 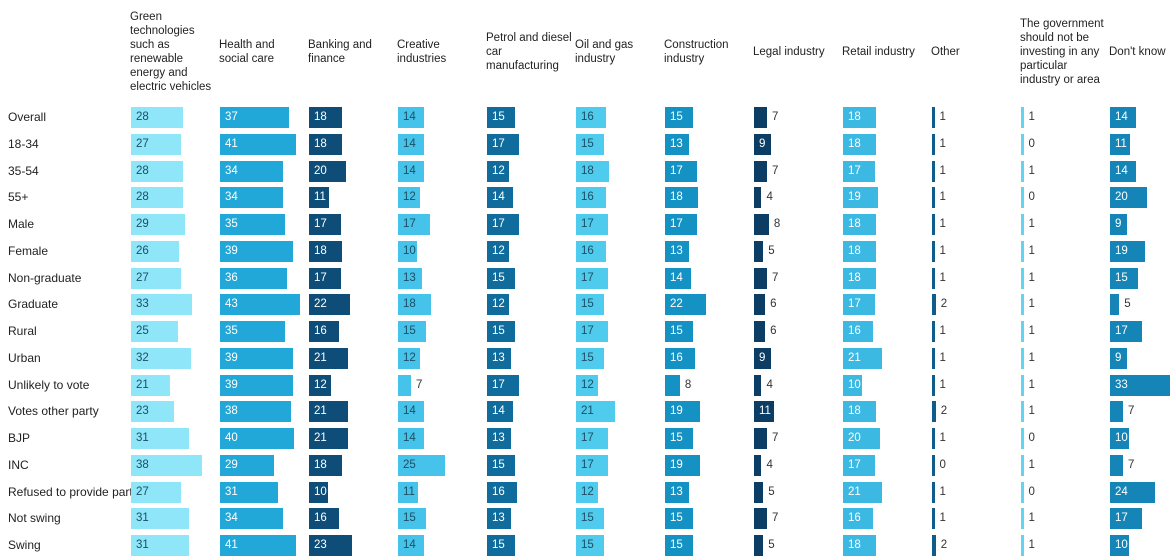 What do you see at coordinates (676, 304) in the screenshot?
I see `value-label: 22` at bounding box center [676, 304].